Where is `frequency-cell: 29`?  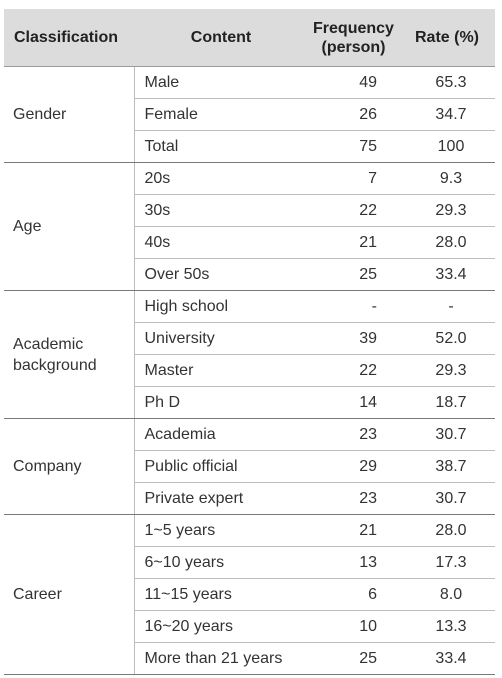 frequency-cell: 29 is located at coordinates (353, 466).